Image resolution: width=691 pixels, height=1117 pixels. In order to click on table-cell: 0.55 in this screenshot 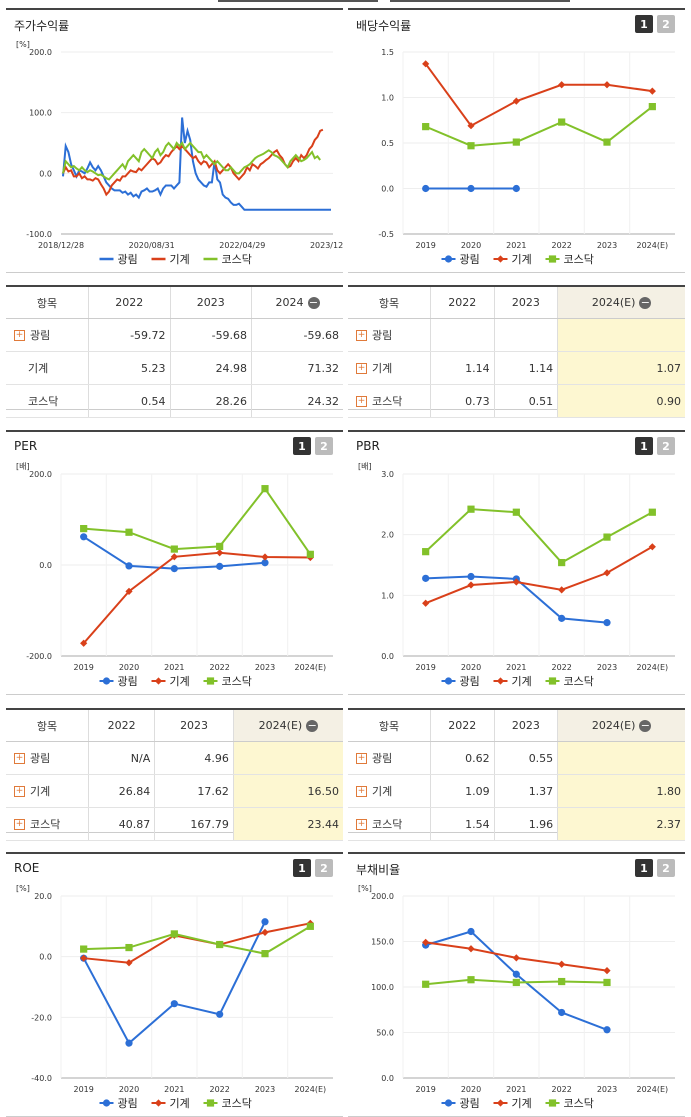, I will do `click(525, 758)`.